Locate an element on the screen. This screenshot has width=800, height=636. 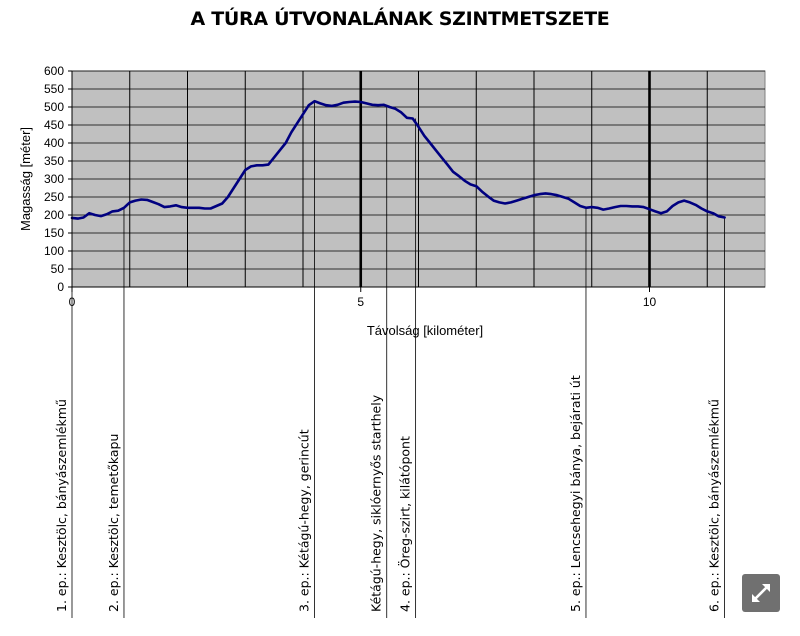
annotation-label: 5. ep.: Lencsehegyi bánya, bejárati út is located at coordinates (575, 493).